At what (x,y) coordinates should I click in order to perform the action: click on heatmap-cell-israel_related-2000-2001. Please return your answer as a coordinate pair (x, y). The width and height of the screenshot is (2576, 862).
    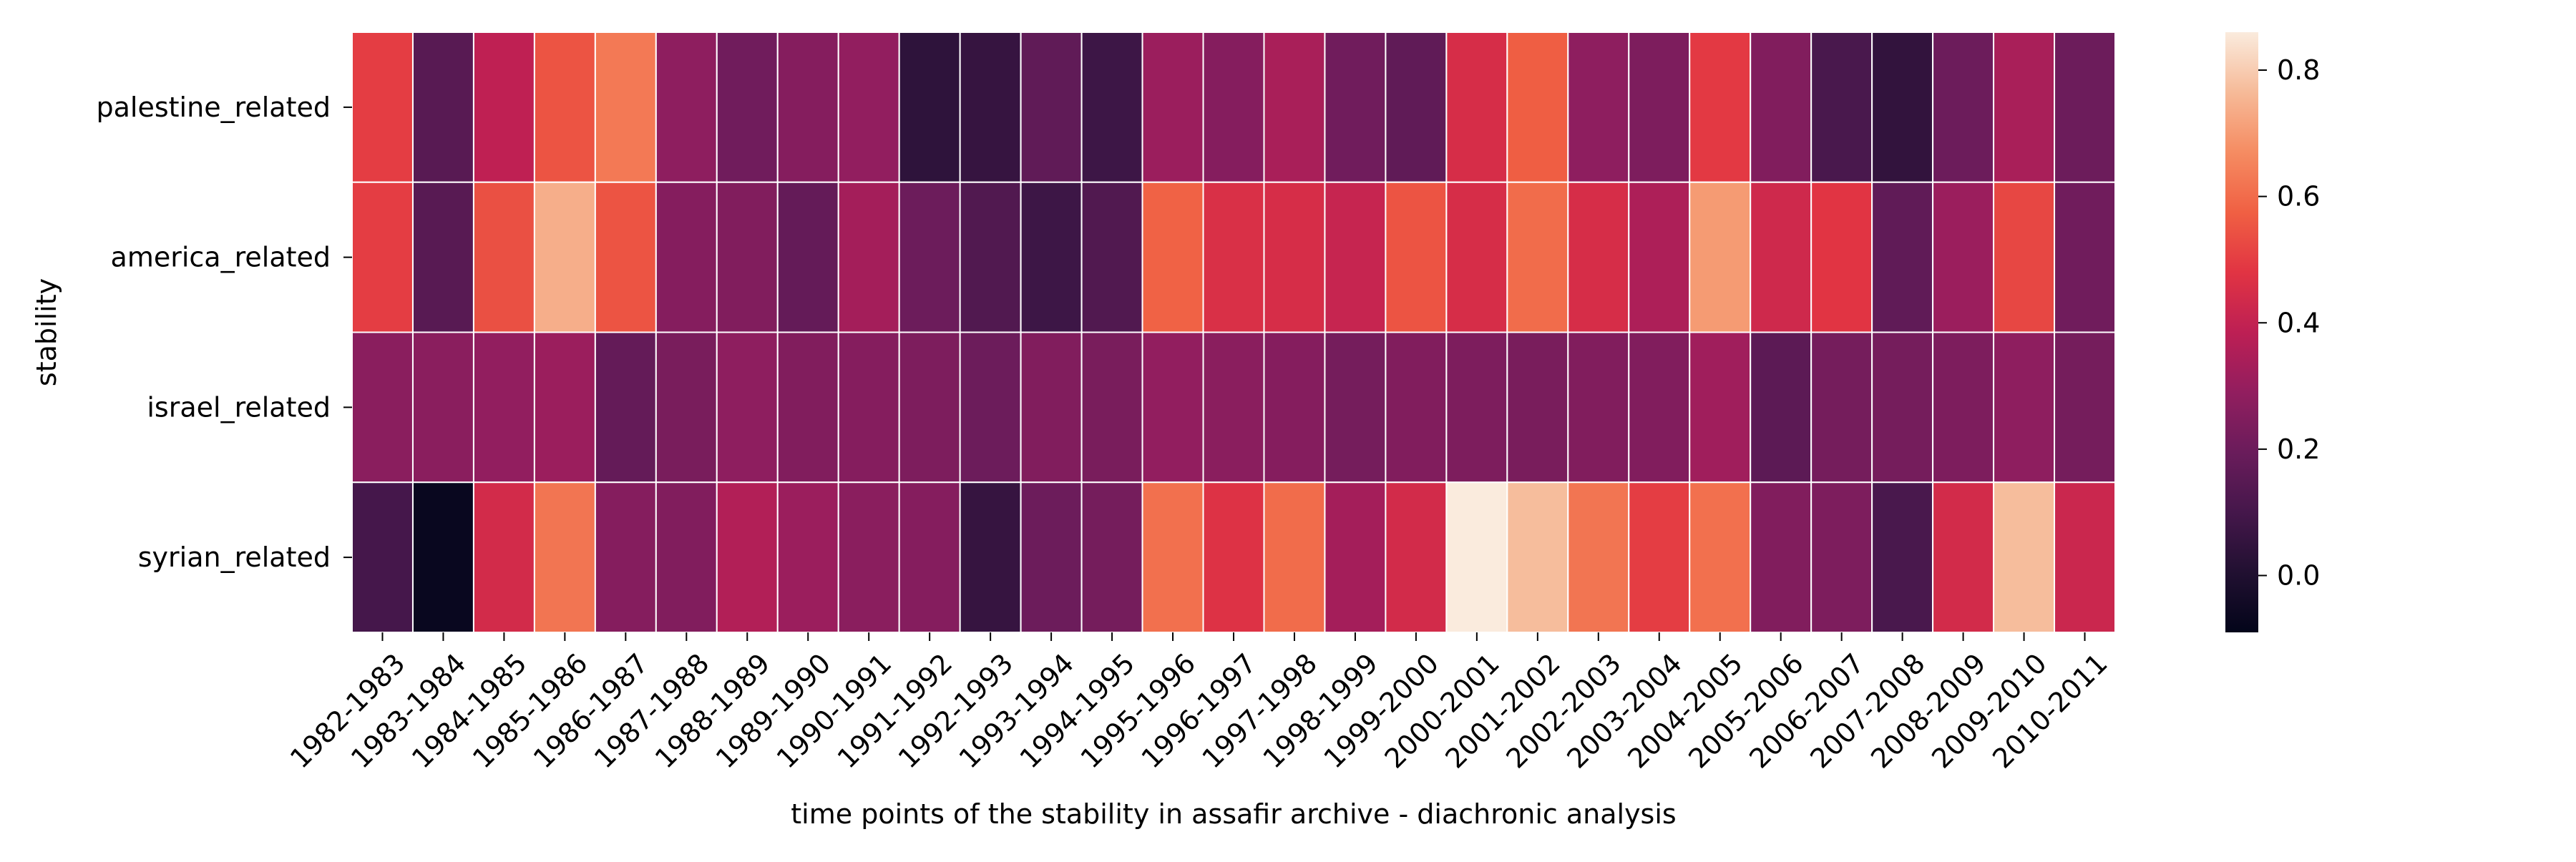
    Looking at the image, I should click on (1476, 408).